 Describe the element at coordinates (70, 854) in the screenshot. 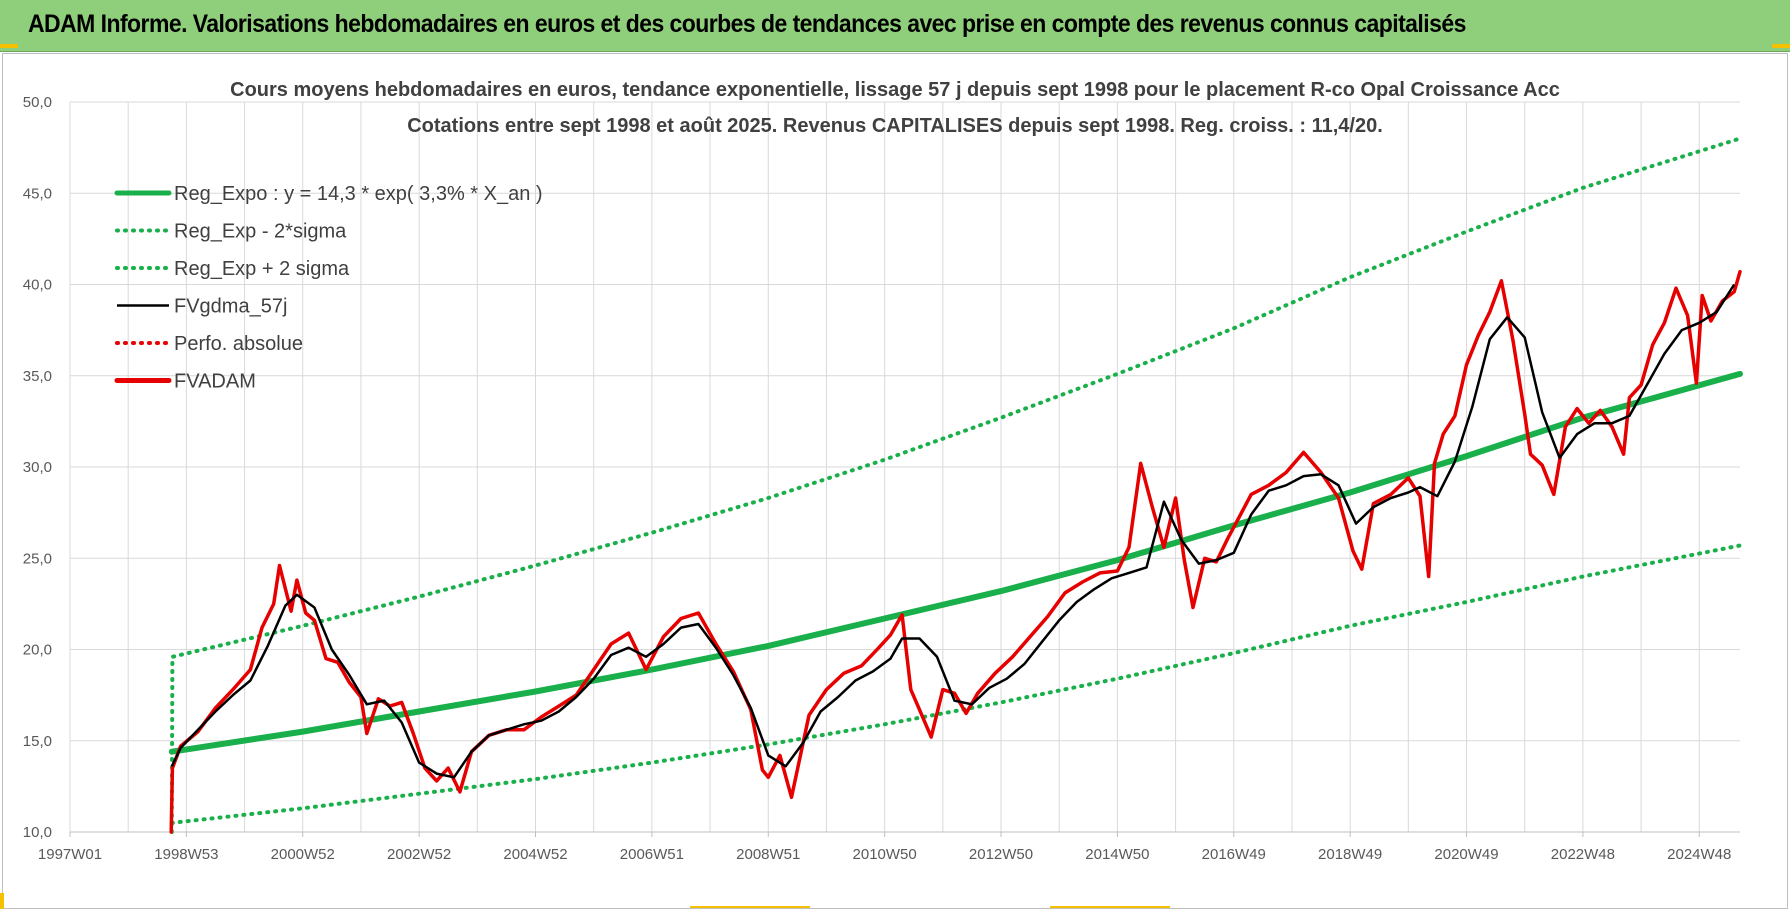

I see `x-tick-label: 1997W01` at that location.